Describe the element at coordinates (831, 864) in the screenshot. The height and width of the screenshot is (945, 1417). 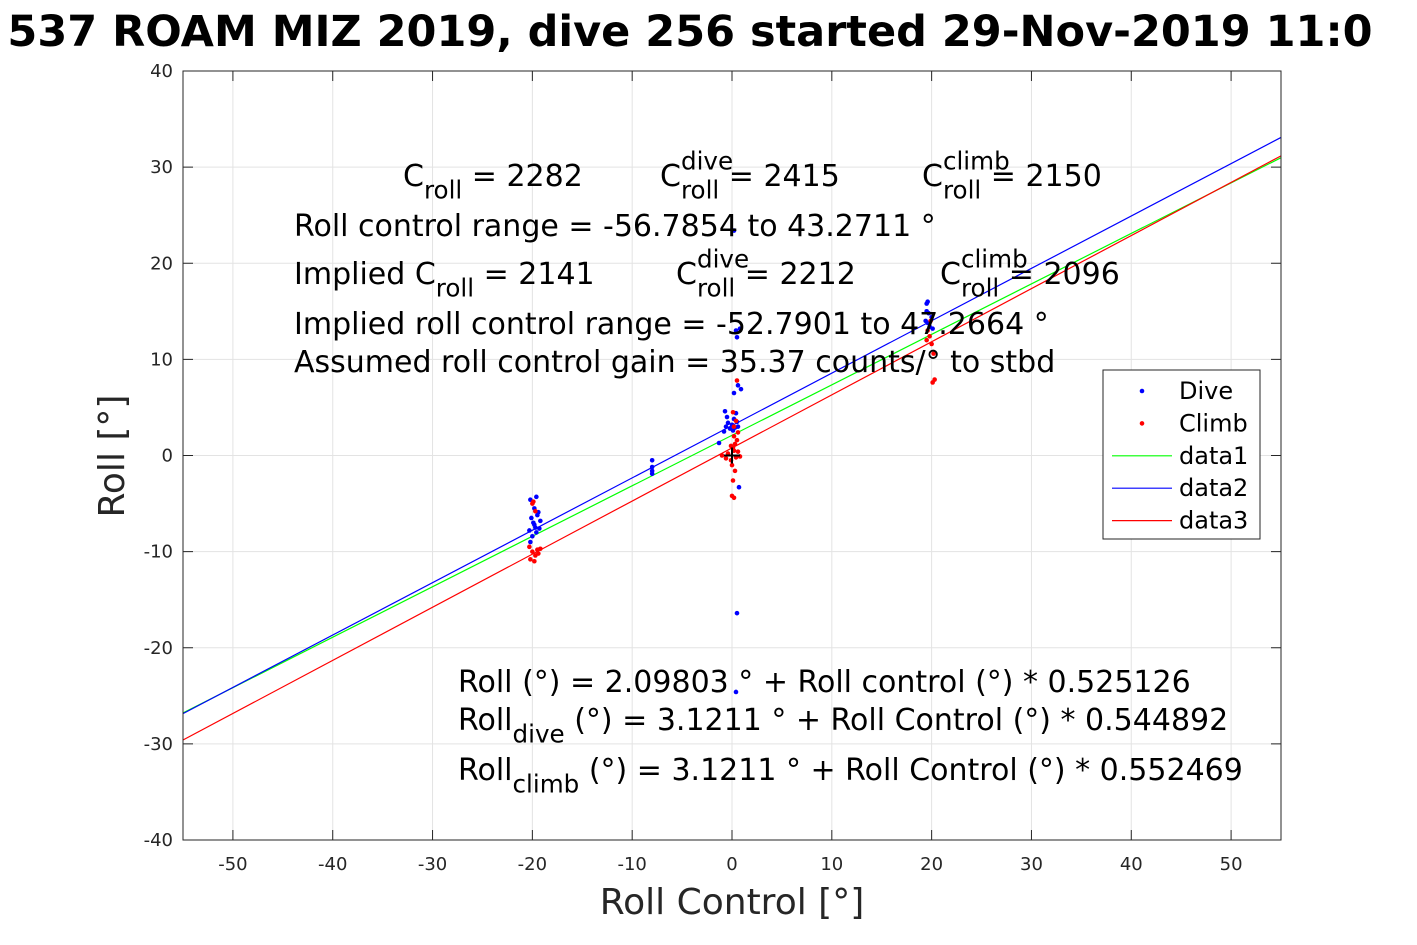
I see `x-tick-label: 10` at that location.